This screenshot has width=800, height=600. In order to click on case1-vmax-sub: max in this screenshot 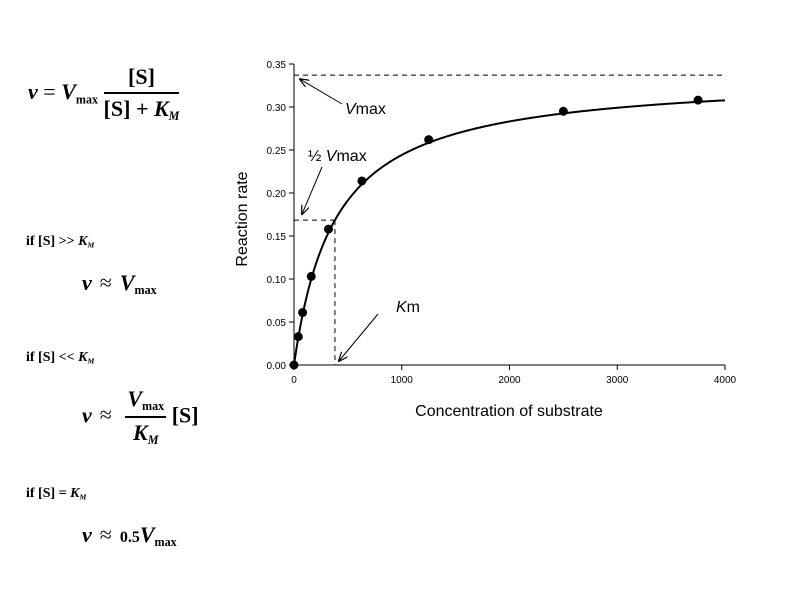, I will do `click(145, 290)`.